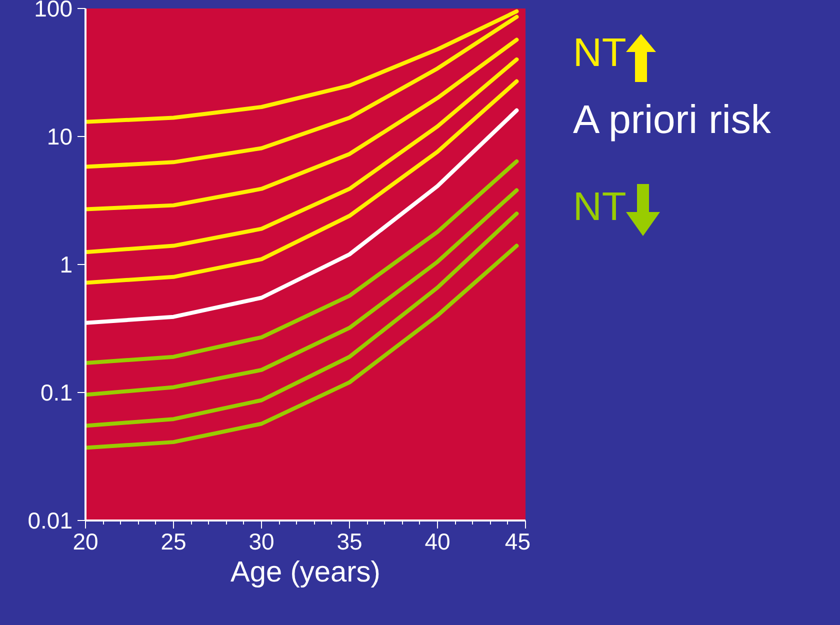  Describe the element at coordinates (59, 137) in the screenshot. I see `y-tick-label: 10` at that location.